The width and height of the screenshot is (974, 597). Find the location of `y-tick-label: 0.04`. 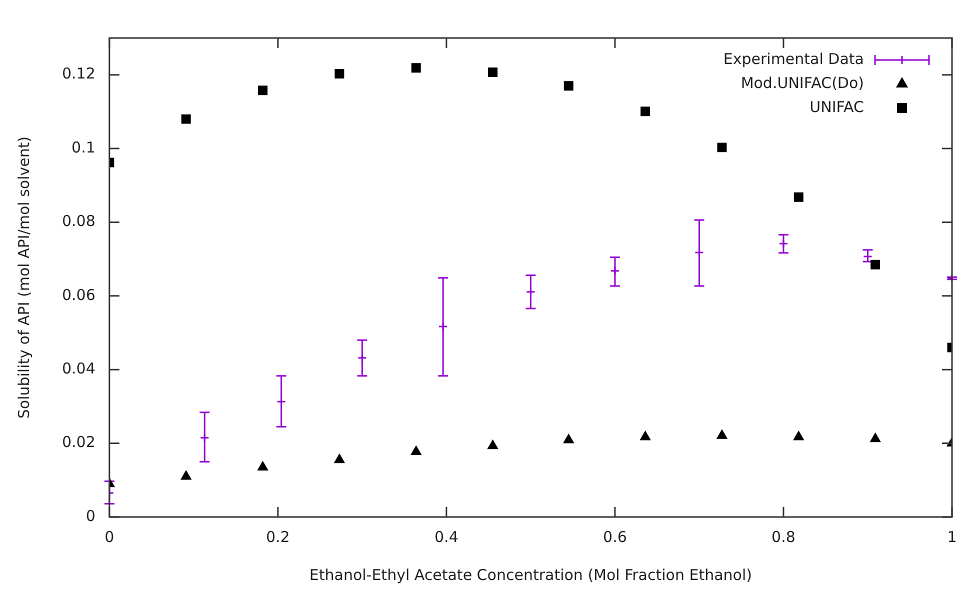

y-tick-label: 0.04 is located at coordinates (79, 369).